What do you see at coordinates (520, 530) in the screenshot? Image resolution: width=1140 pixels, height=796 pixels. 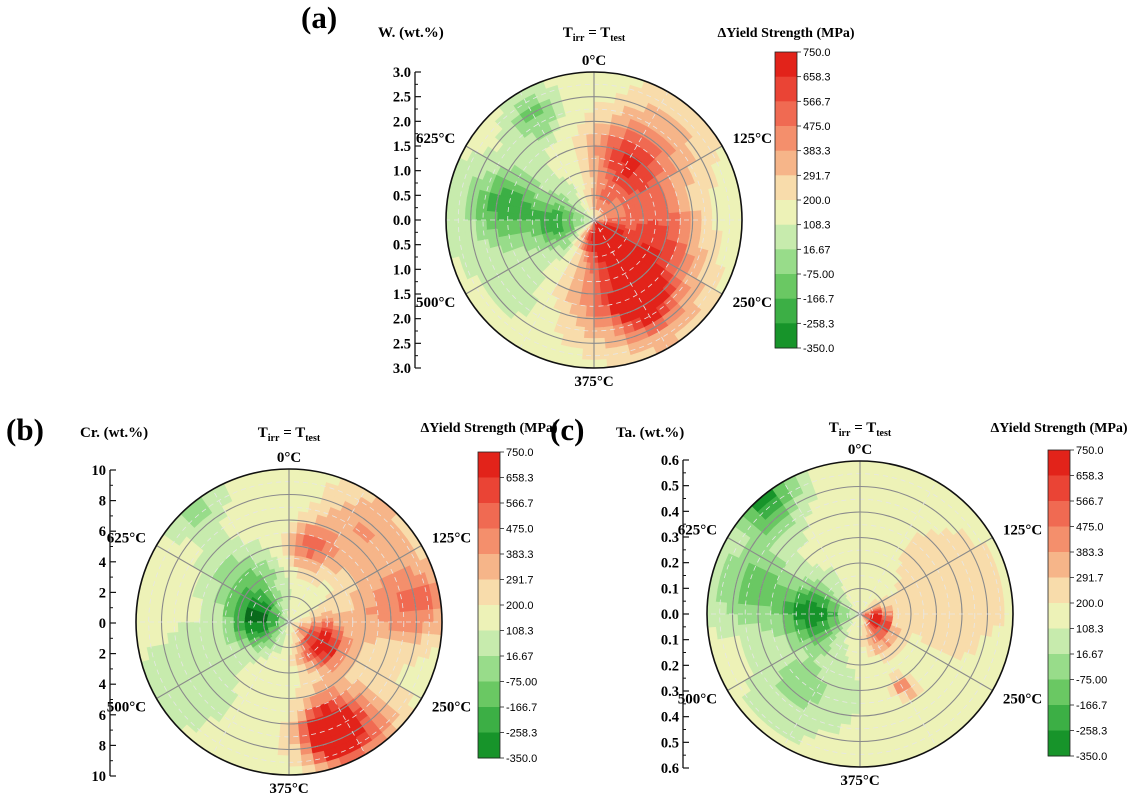 I see `colorbar-tick-label: 475.0` at bounding box center [520, 530].